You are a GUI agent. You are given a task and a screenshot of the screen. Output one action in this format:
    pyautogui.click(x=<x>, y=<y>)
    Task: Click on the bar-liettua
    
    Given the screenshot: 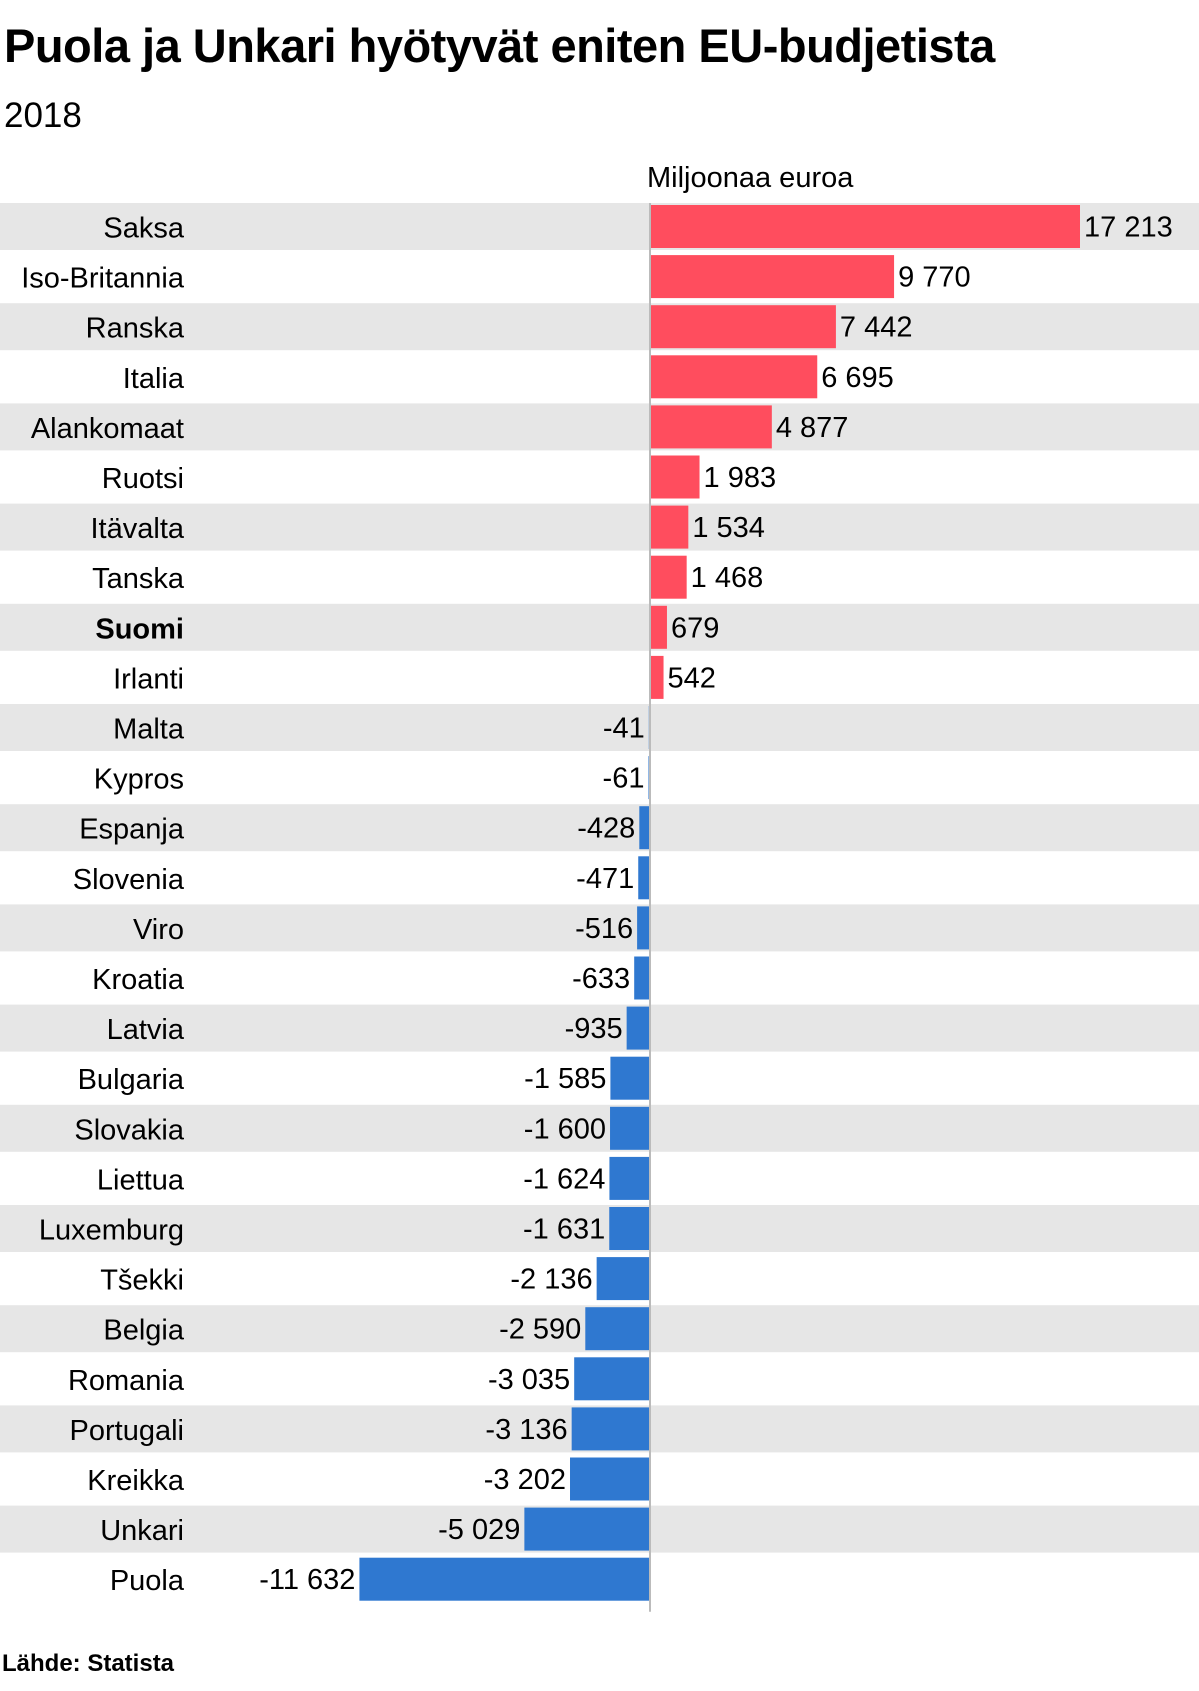 What is the action you would take?
    pyautogui.click(x=629, y=1178)
    